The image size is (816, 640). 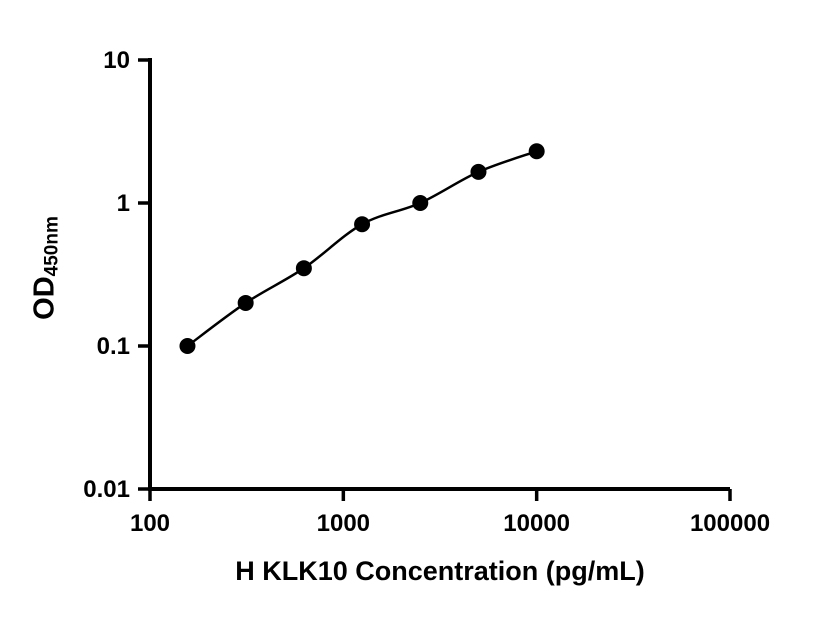 What do you see at coordinates (116, 60) in the screenshot?
I see `y-tick-label: 10` at bounding box center [116, 60].